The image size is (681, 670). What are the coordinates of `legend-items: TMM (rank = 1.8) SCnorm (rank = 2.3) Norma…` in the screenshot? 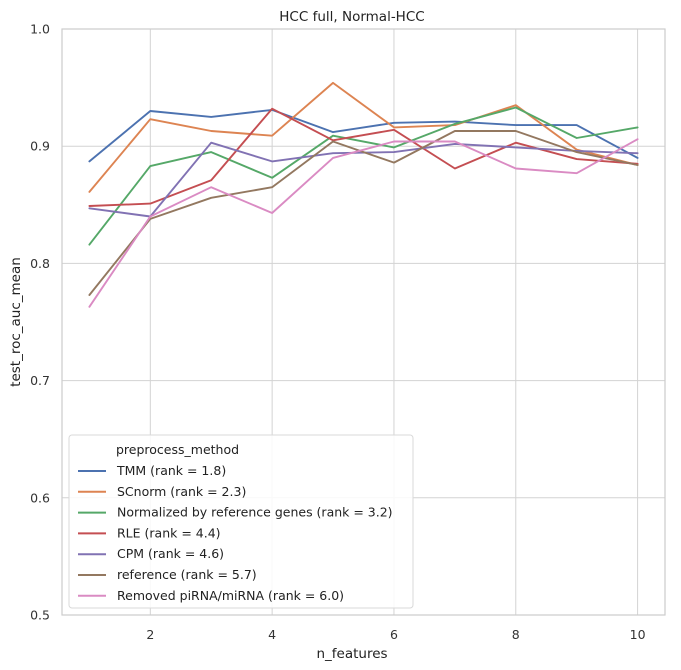 It's located at (235, 533).